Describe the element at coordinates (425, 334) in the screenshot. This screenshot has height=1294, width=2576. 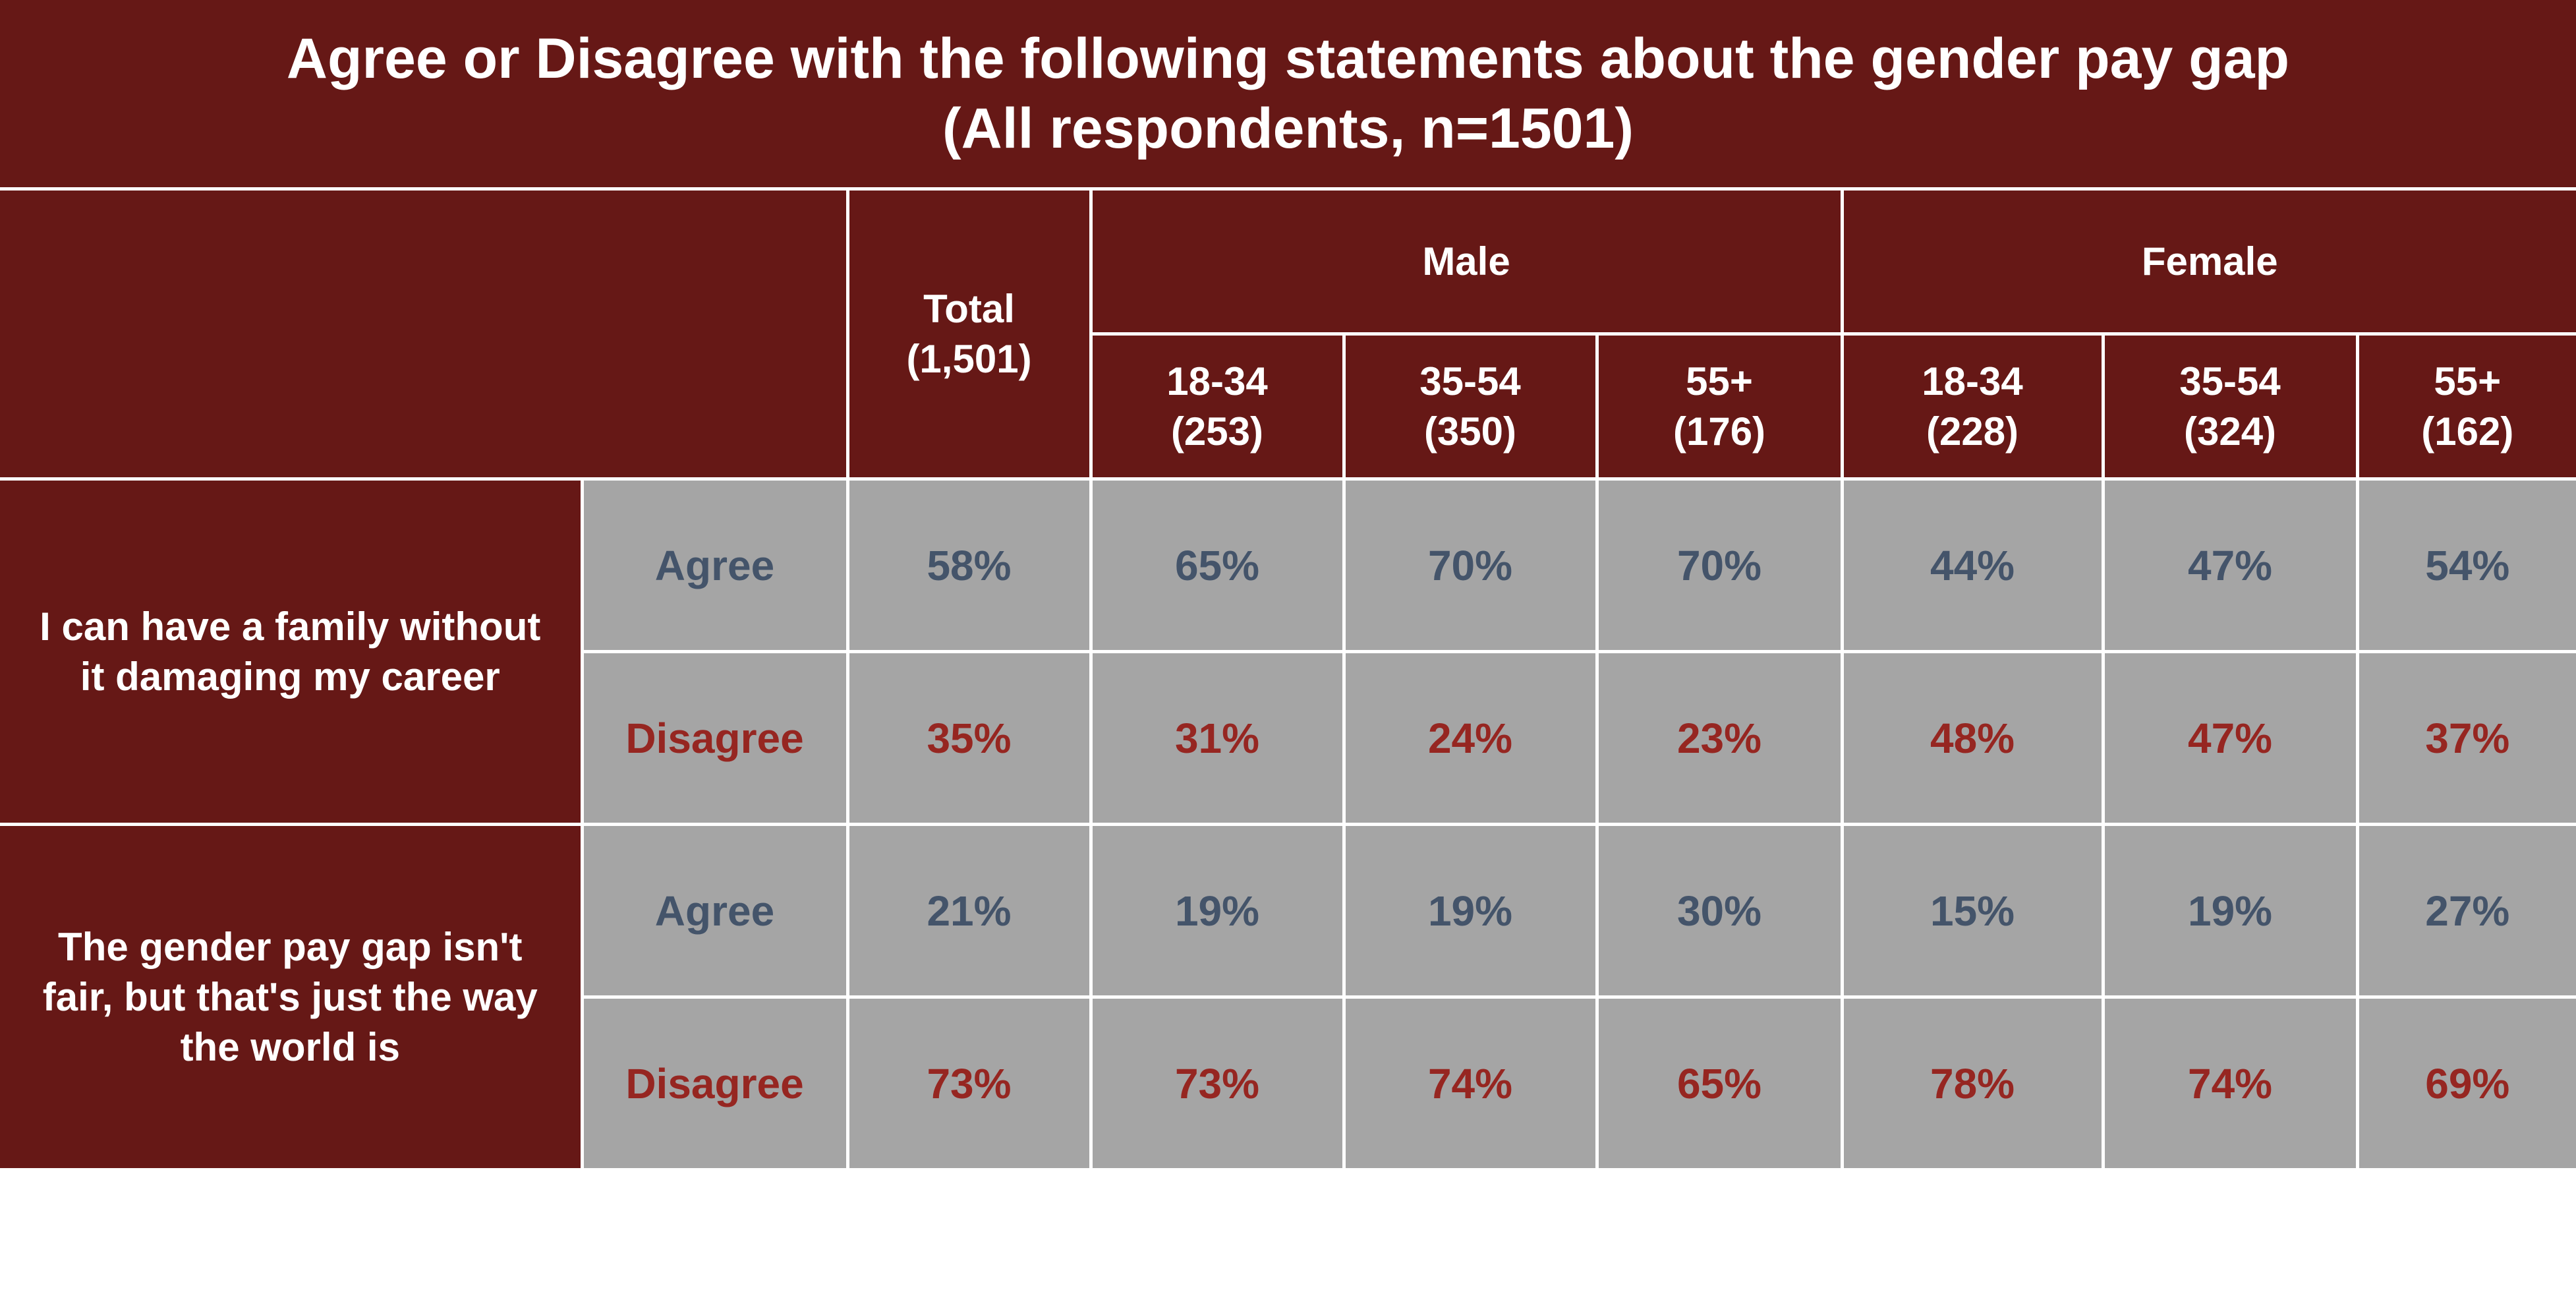
I see `header-blank` at that location.